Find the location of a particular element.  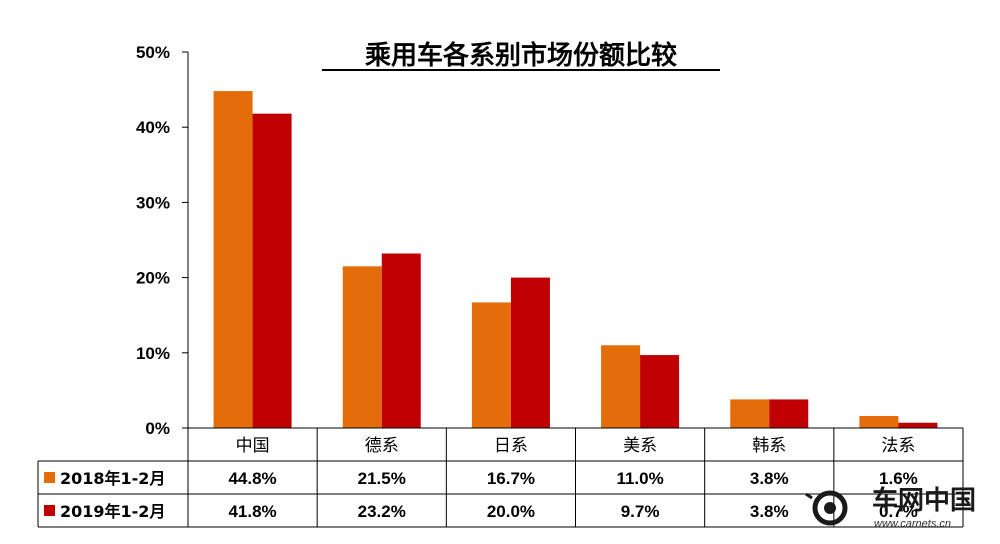

title-group: 乘用车各系别市场份额比较 is located at coordinates (521, 55).